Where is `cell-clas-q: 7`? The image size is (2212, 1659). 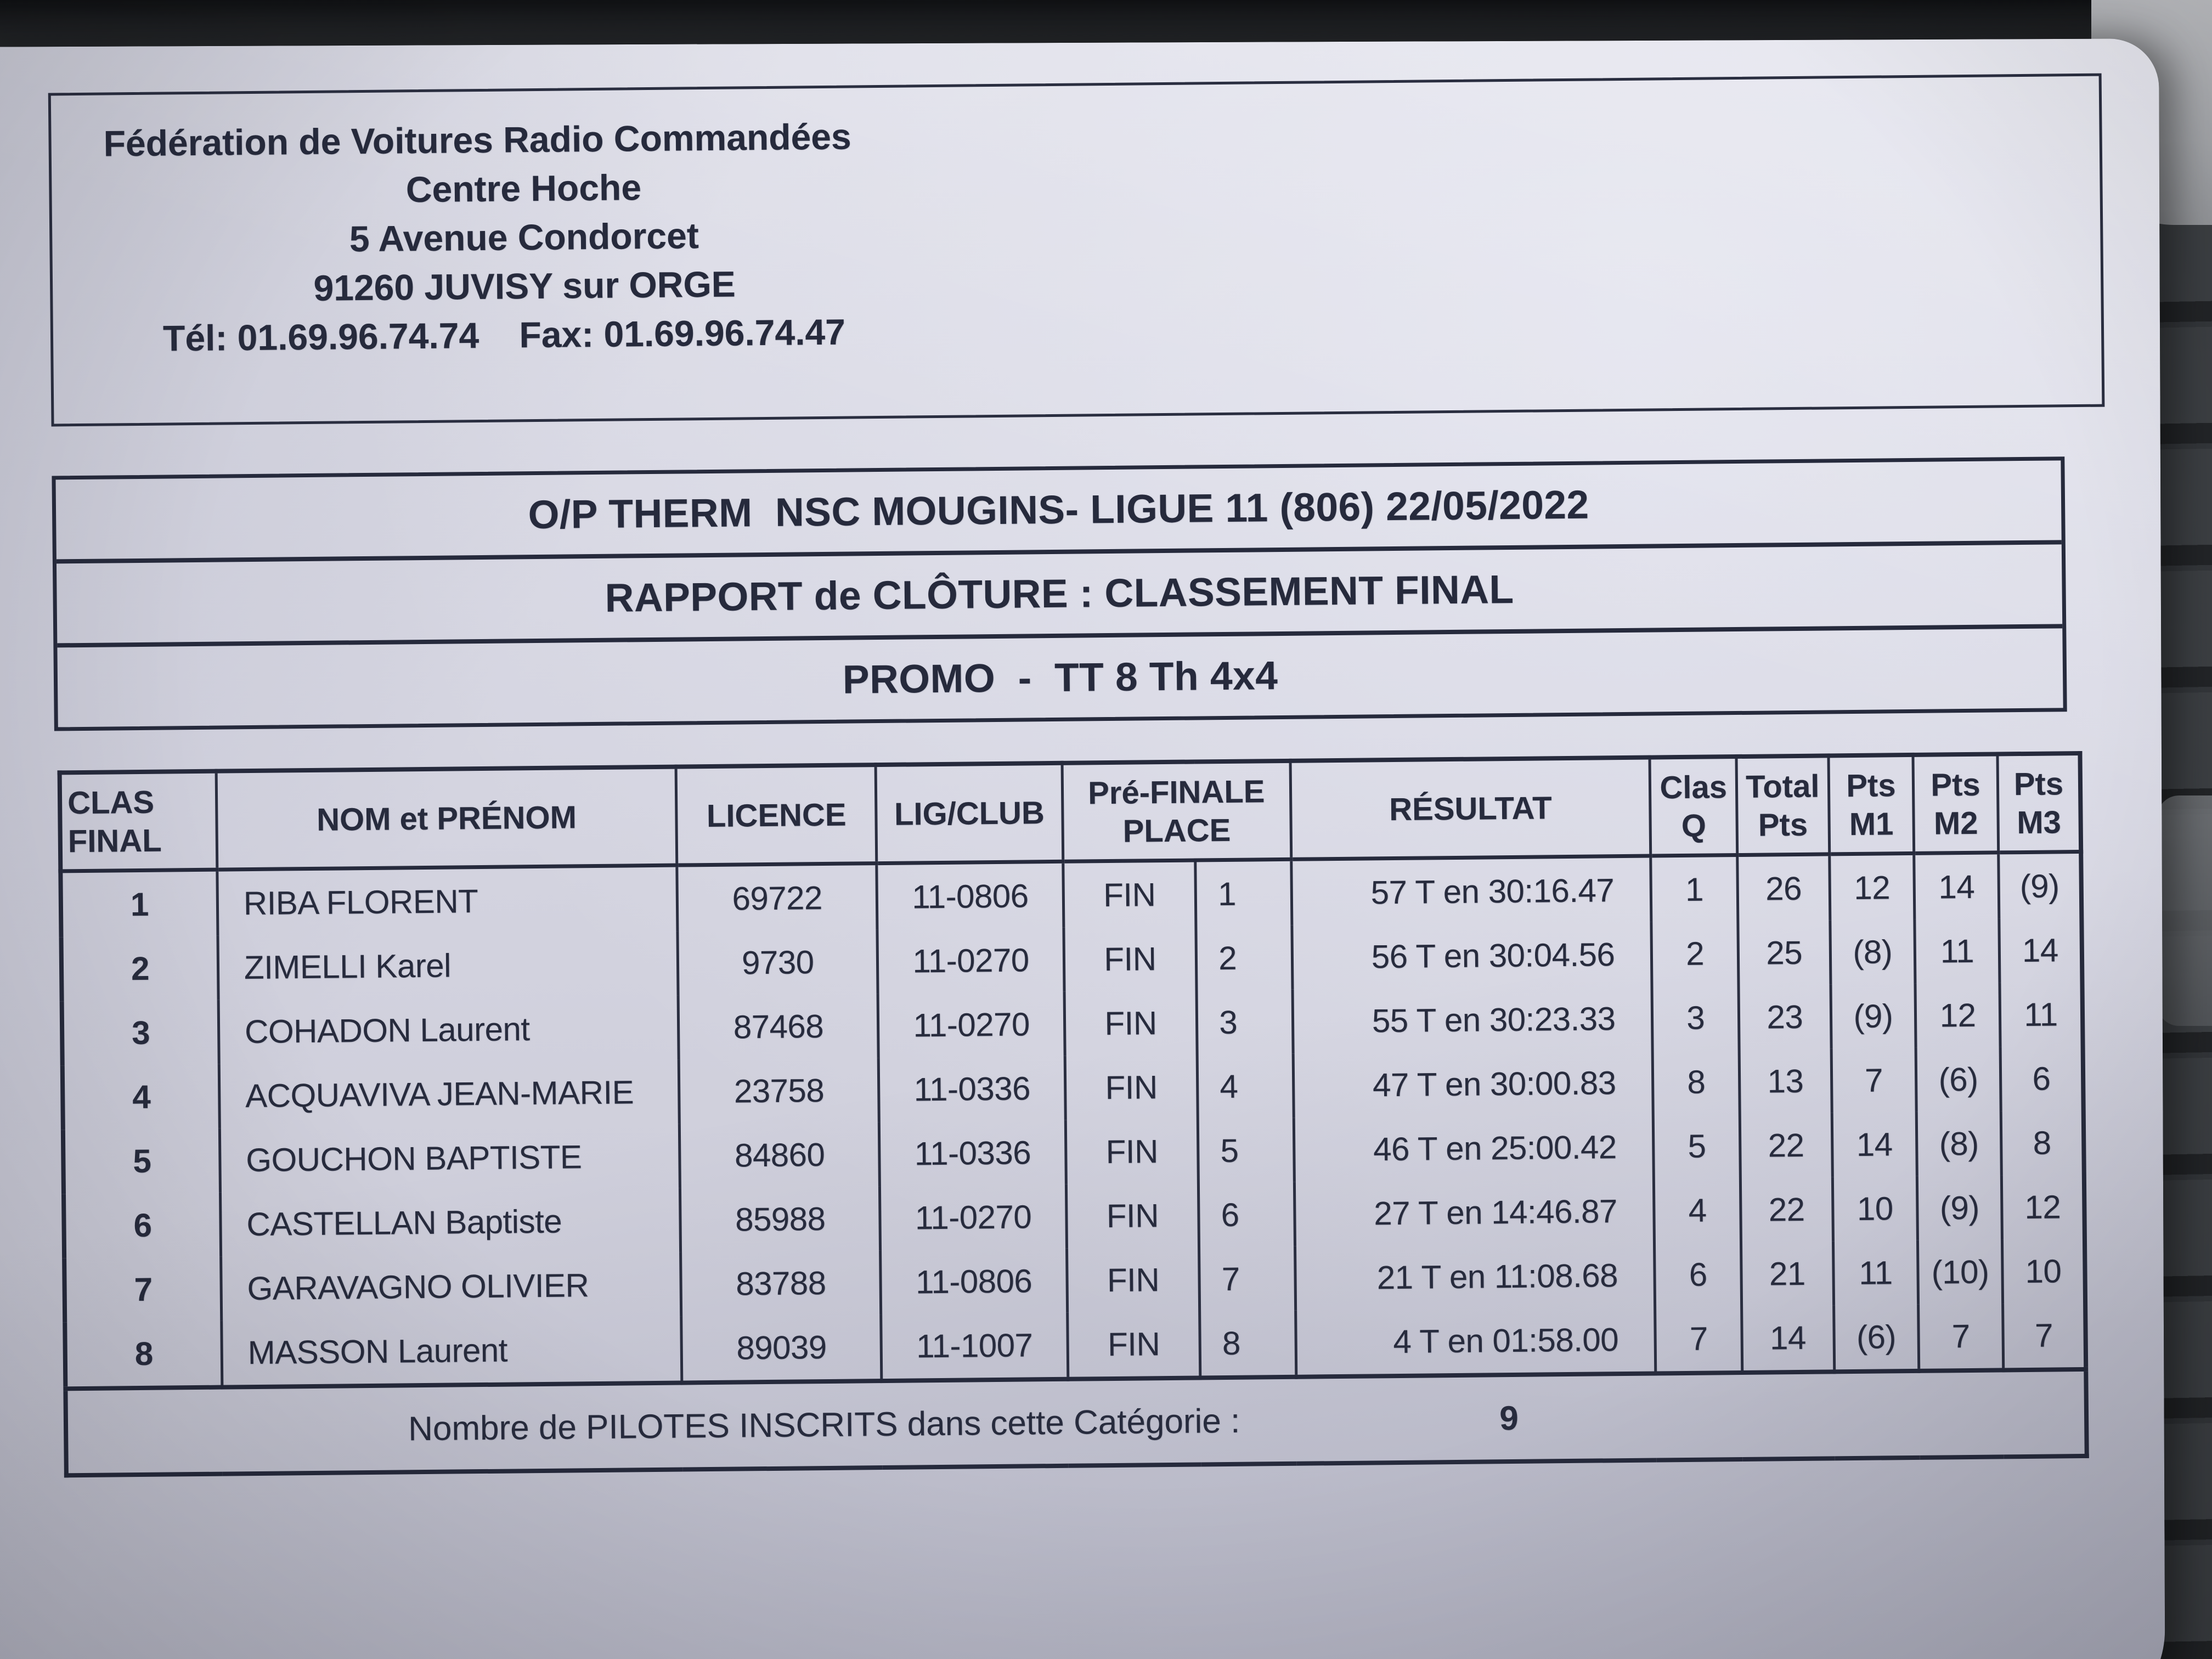
cell-clas-q: 7 is located at coordinates (1699, 1340).